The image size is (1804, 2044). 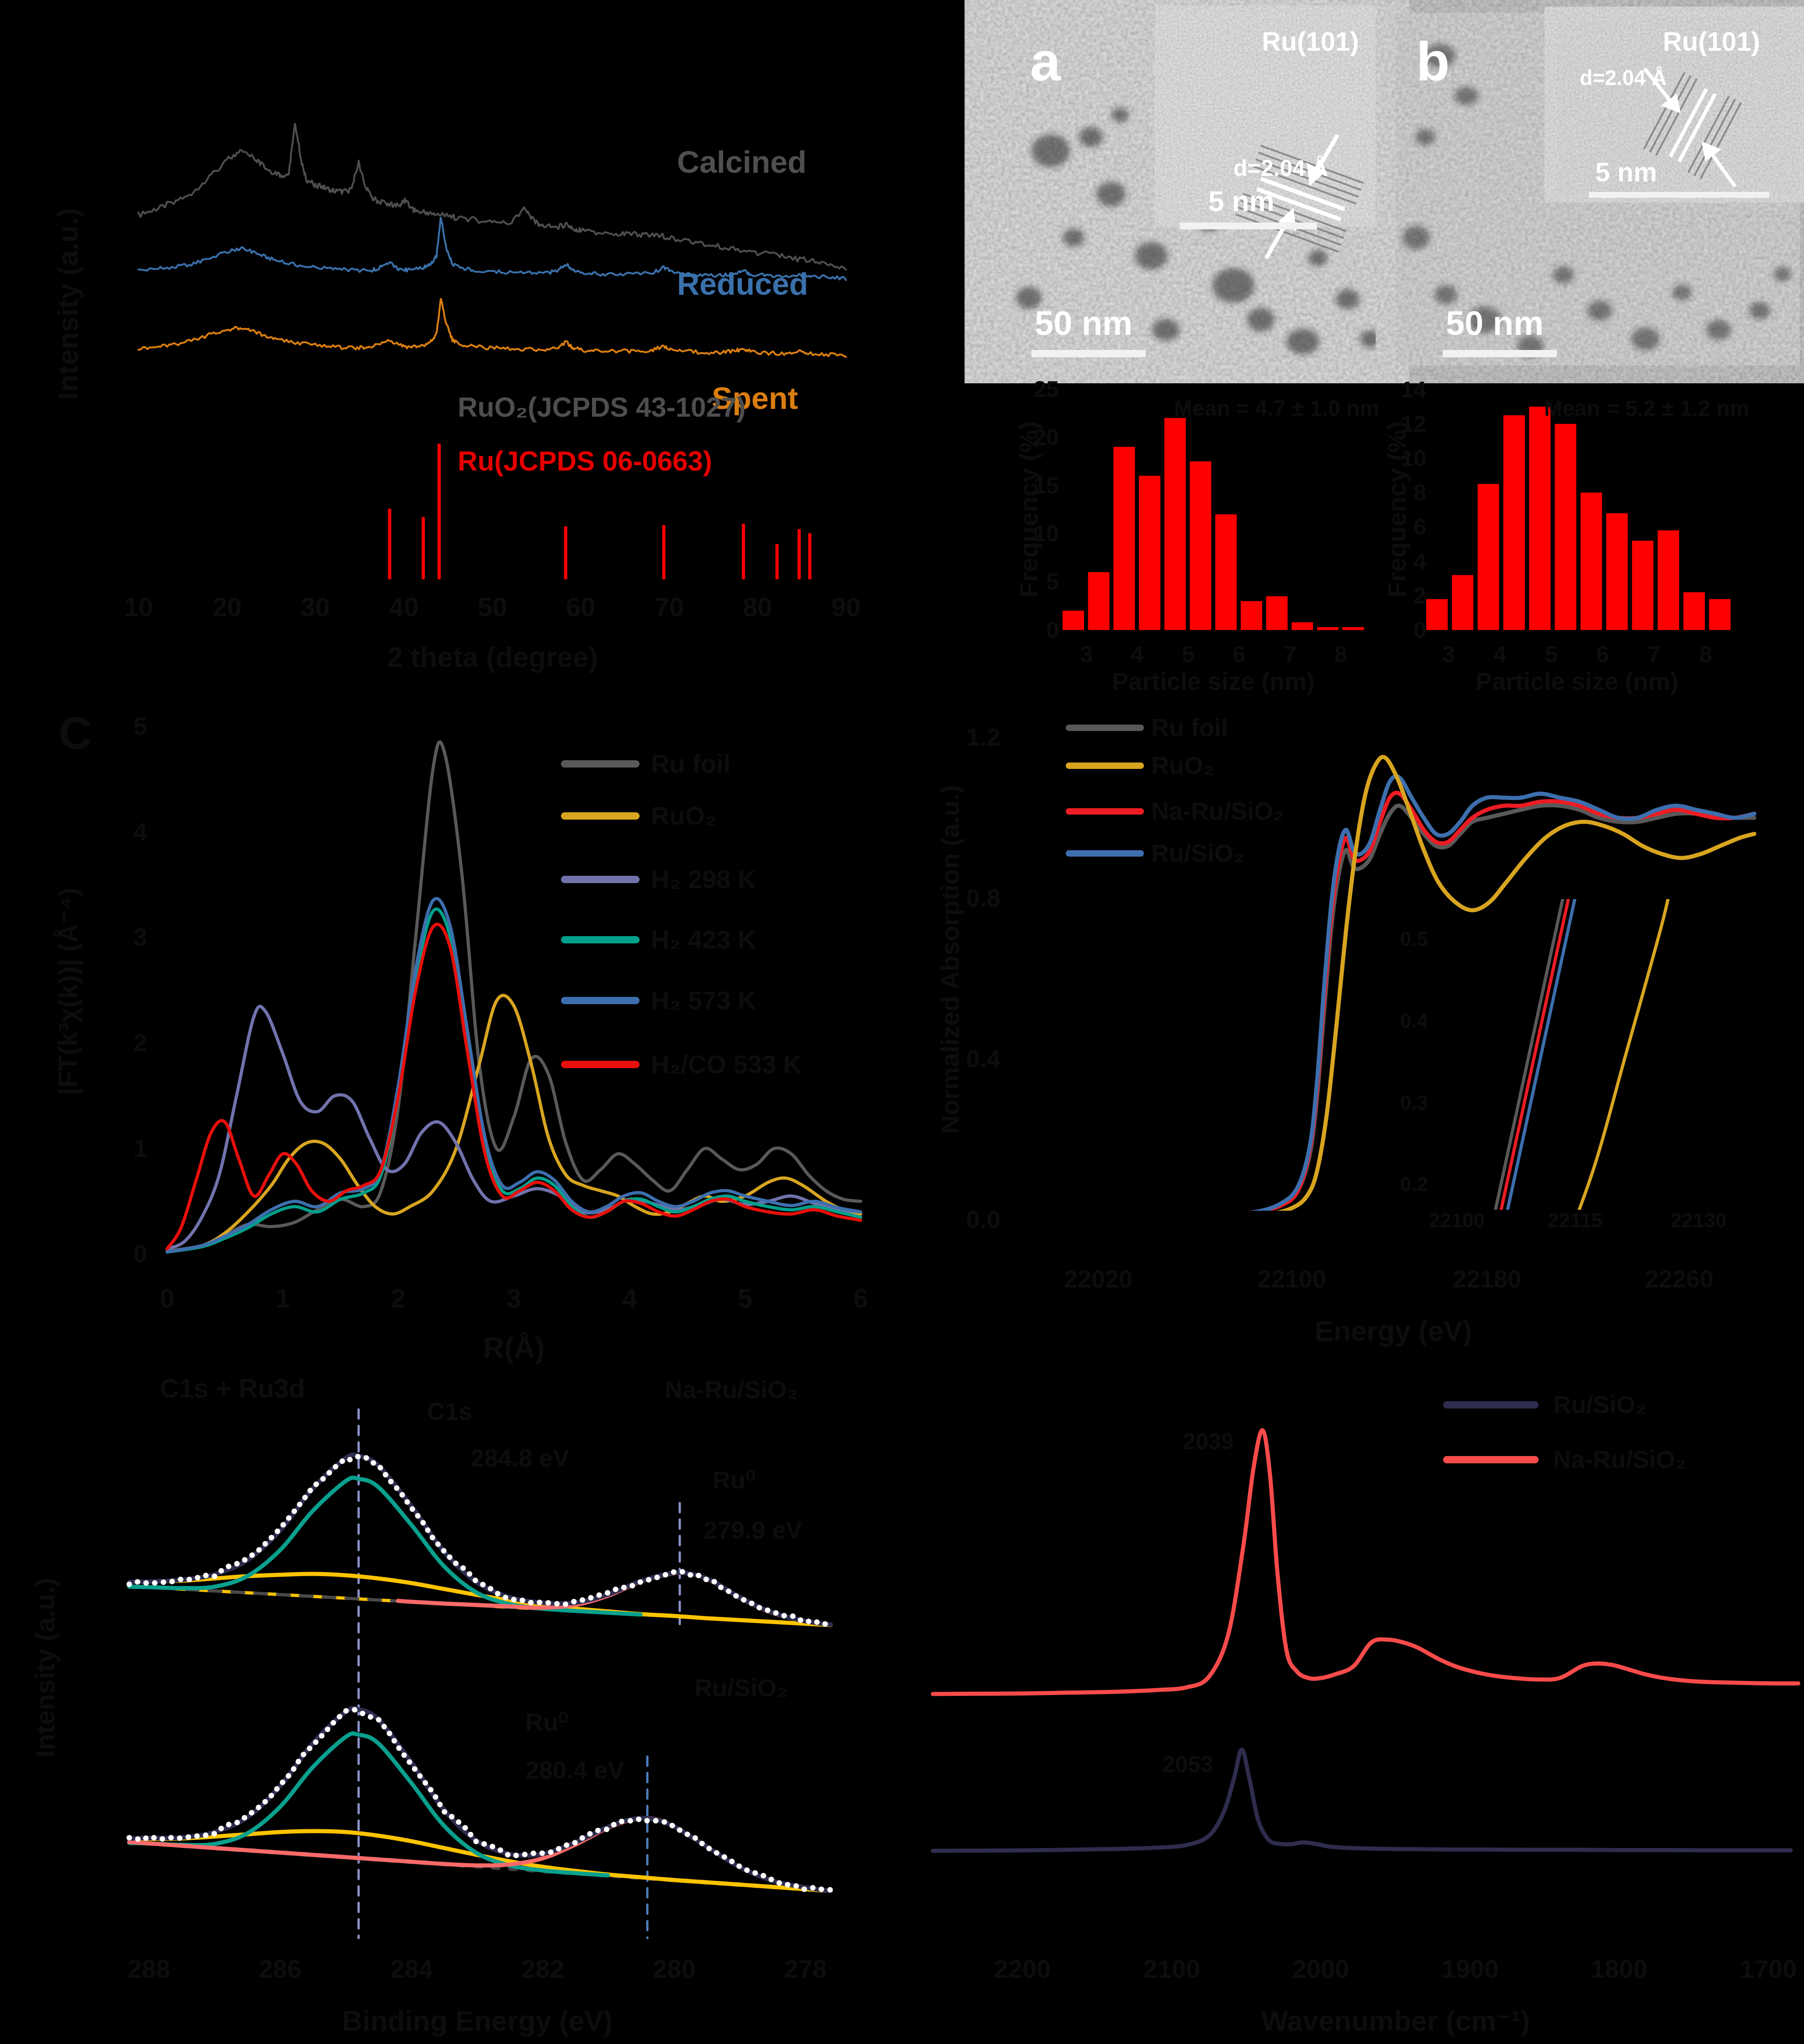 I want to click on exafs-legend-label: H₂/CO 533 K, so click(x=726, y=1064).